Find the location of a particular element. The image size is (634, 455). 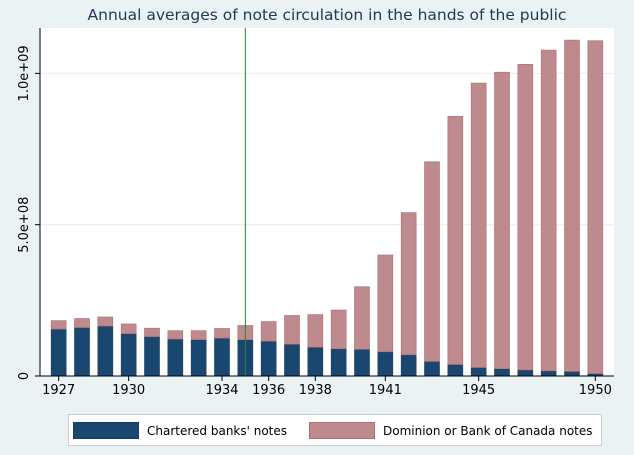

bar-chartered-1933 is located at coordinates (198, 358).